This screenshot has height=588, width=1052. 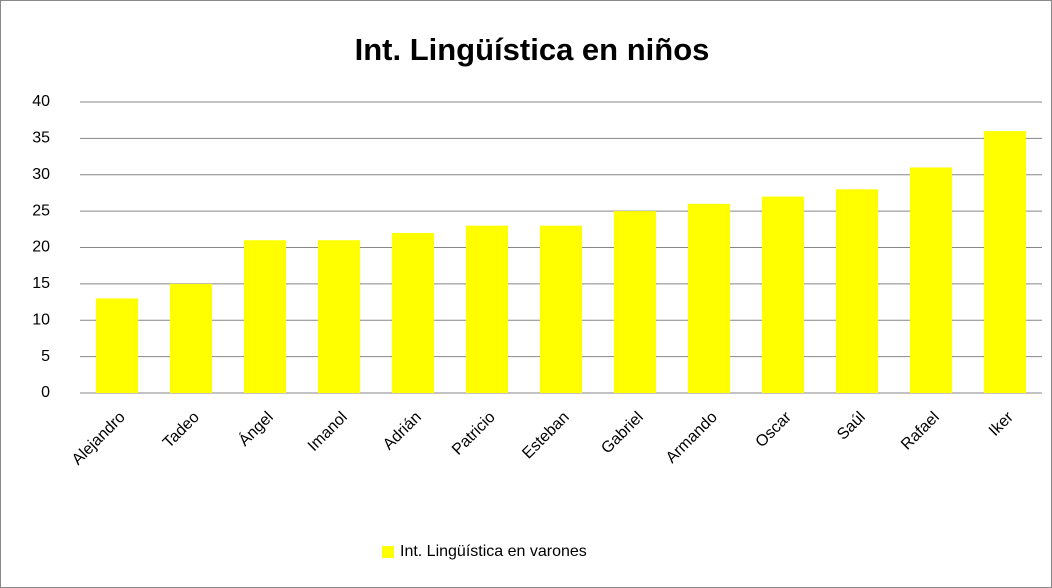 I want to click on legend-label: Int. Lingüística en varones, so click(x=493, y=551).